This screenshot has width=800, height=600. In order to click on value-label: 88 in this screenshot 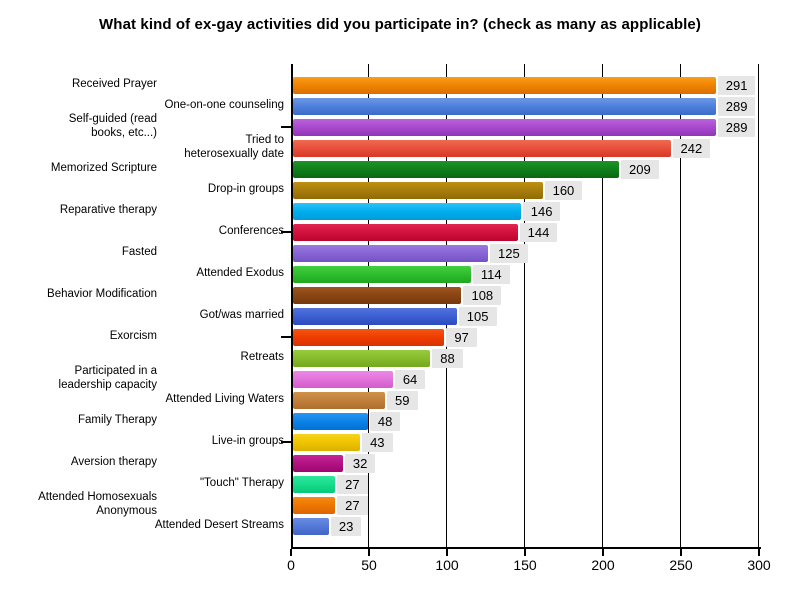, I will do `click(447, 358)`.